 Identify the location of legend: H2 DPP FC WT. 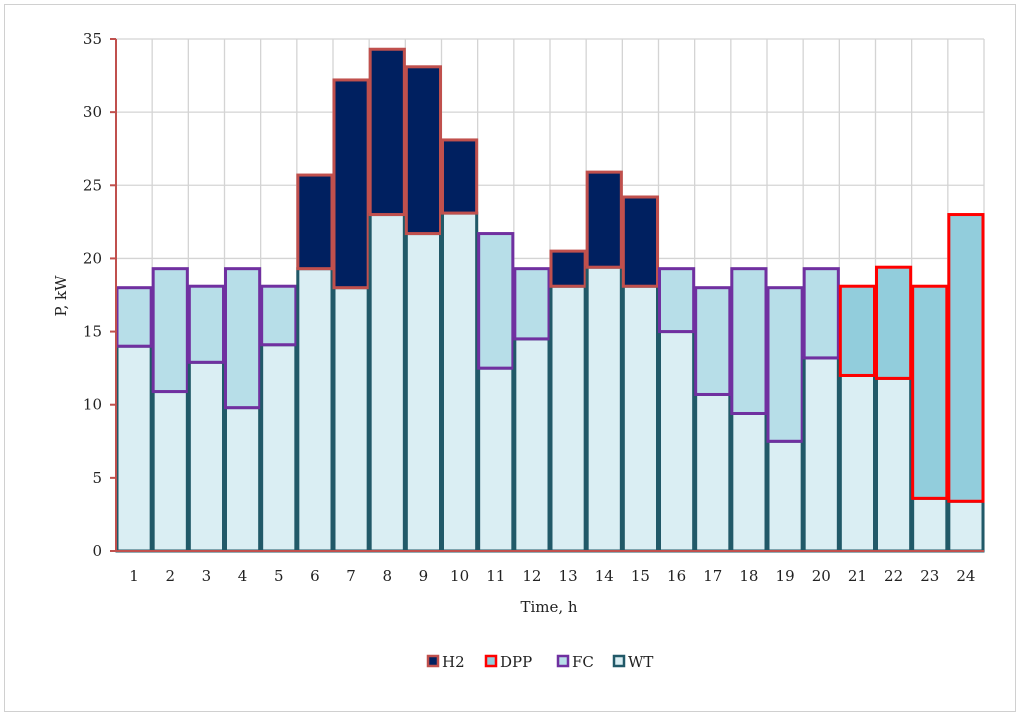
(539, 662).